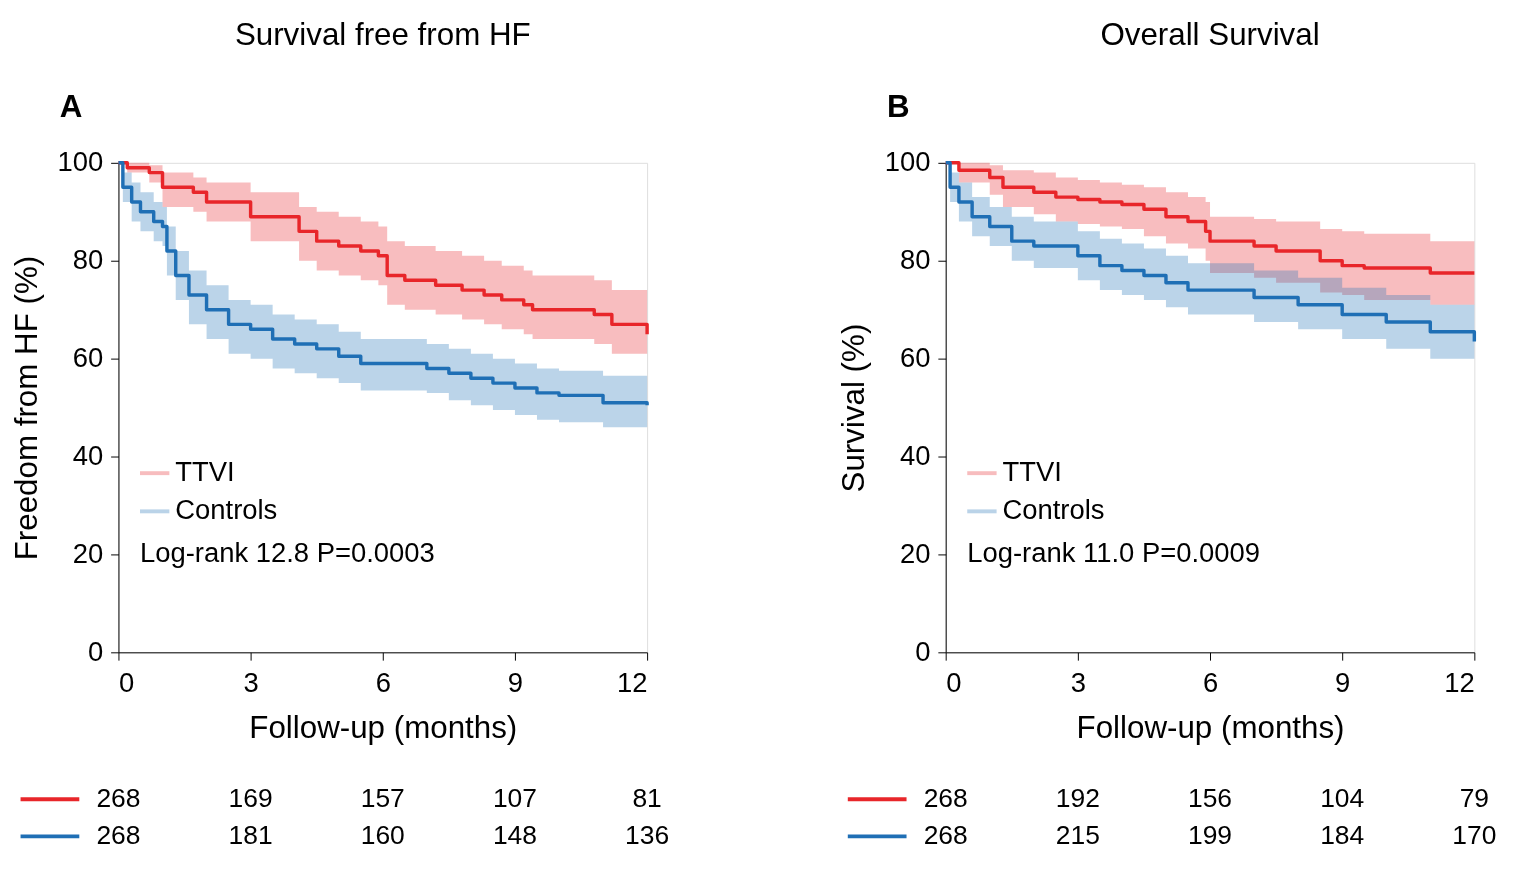 This screenshot has height=872, width=1537. What do you see at coordinates (382, 35) in the screenshot?
I see `chart-title: Survival free from HF` at bounding box center [382, 35].